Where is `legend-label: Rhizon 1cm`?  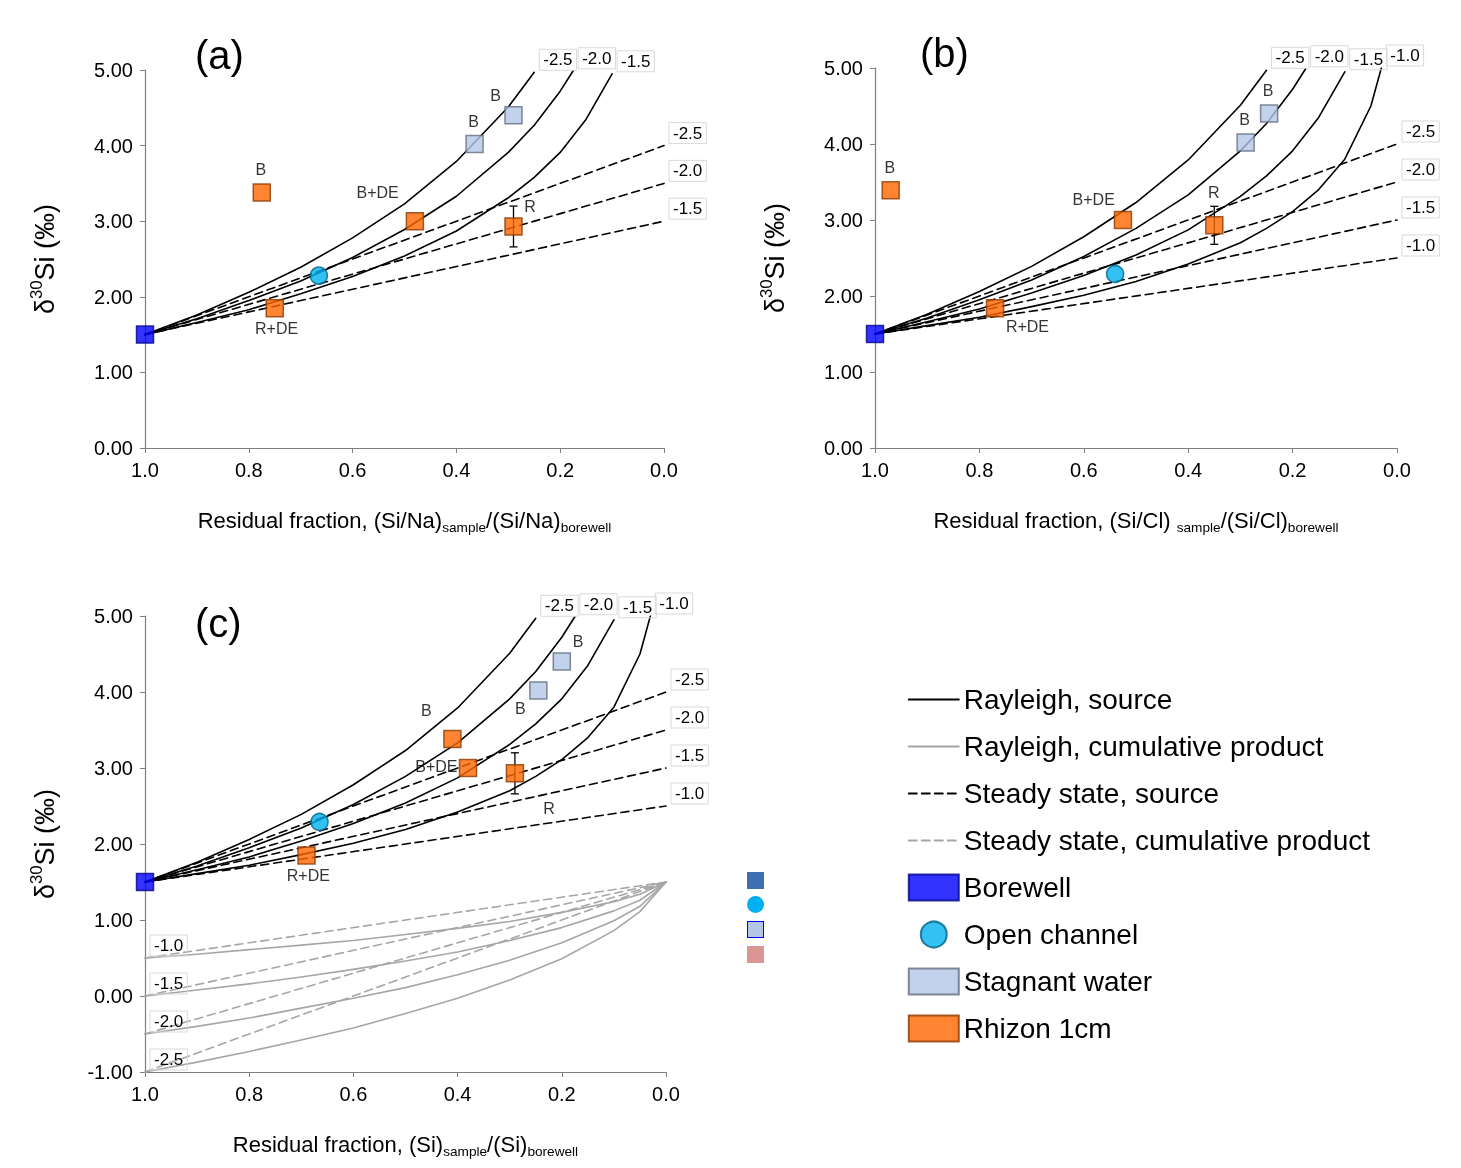
legend-label: Rhizon 1cm is located at coordinates (1037, 1028).